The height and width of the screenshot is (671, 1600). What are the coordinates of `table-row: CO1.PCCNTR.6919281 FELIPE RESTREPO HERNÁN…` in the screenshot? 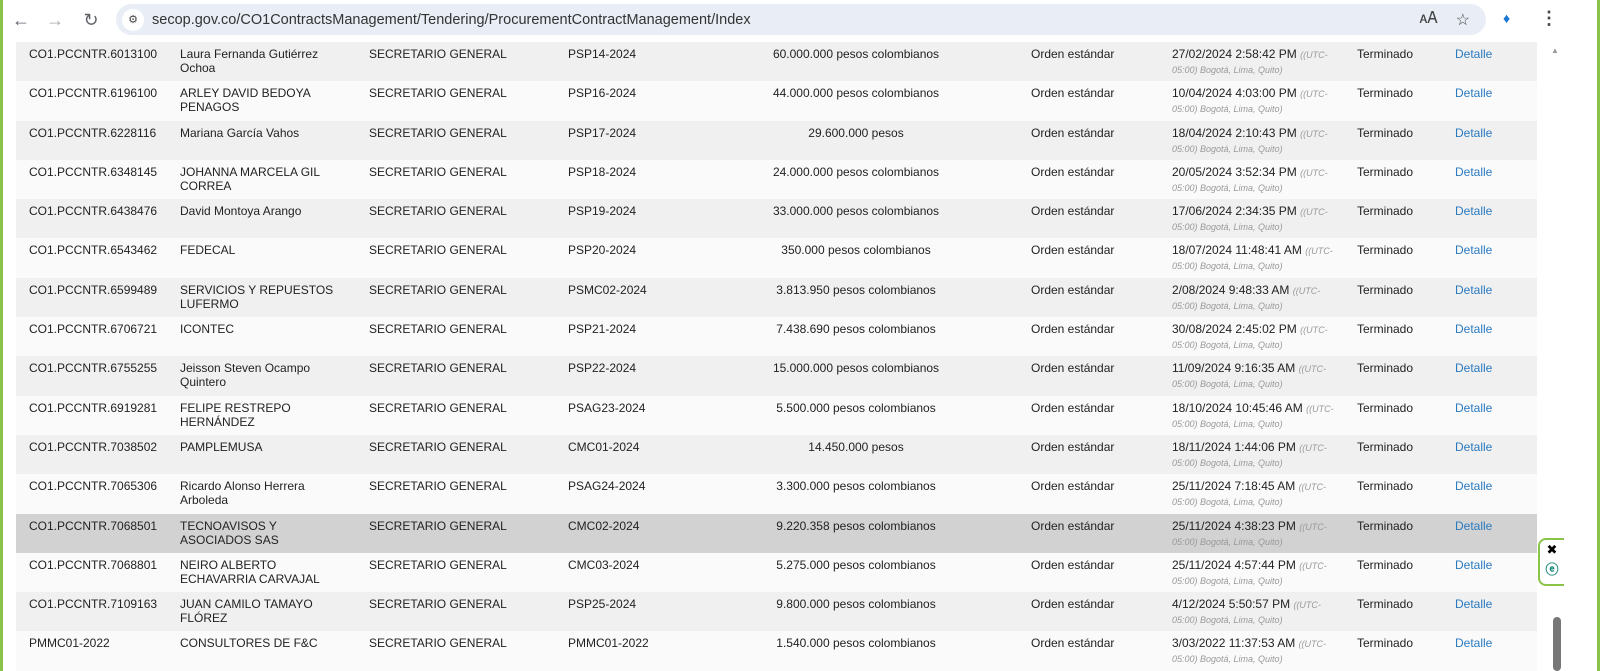 It's located at (776, 415).